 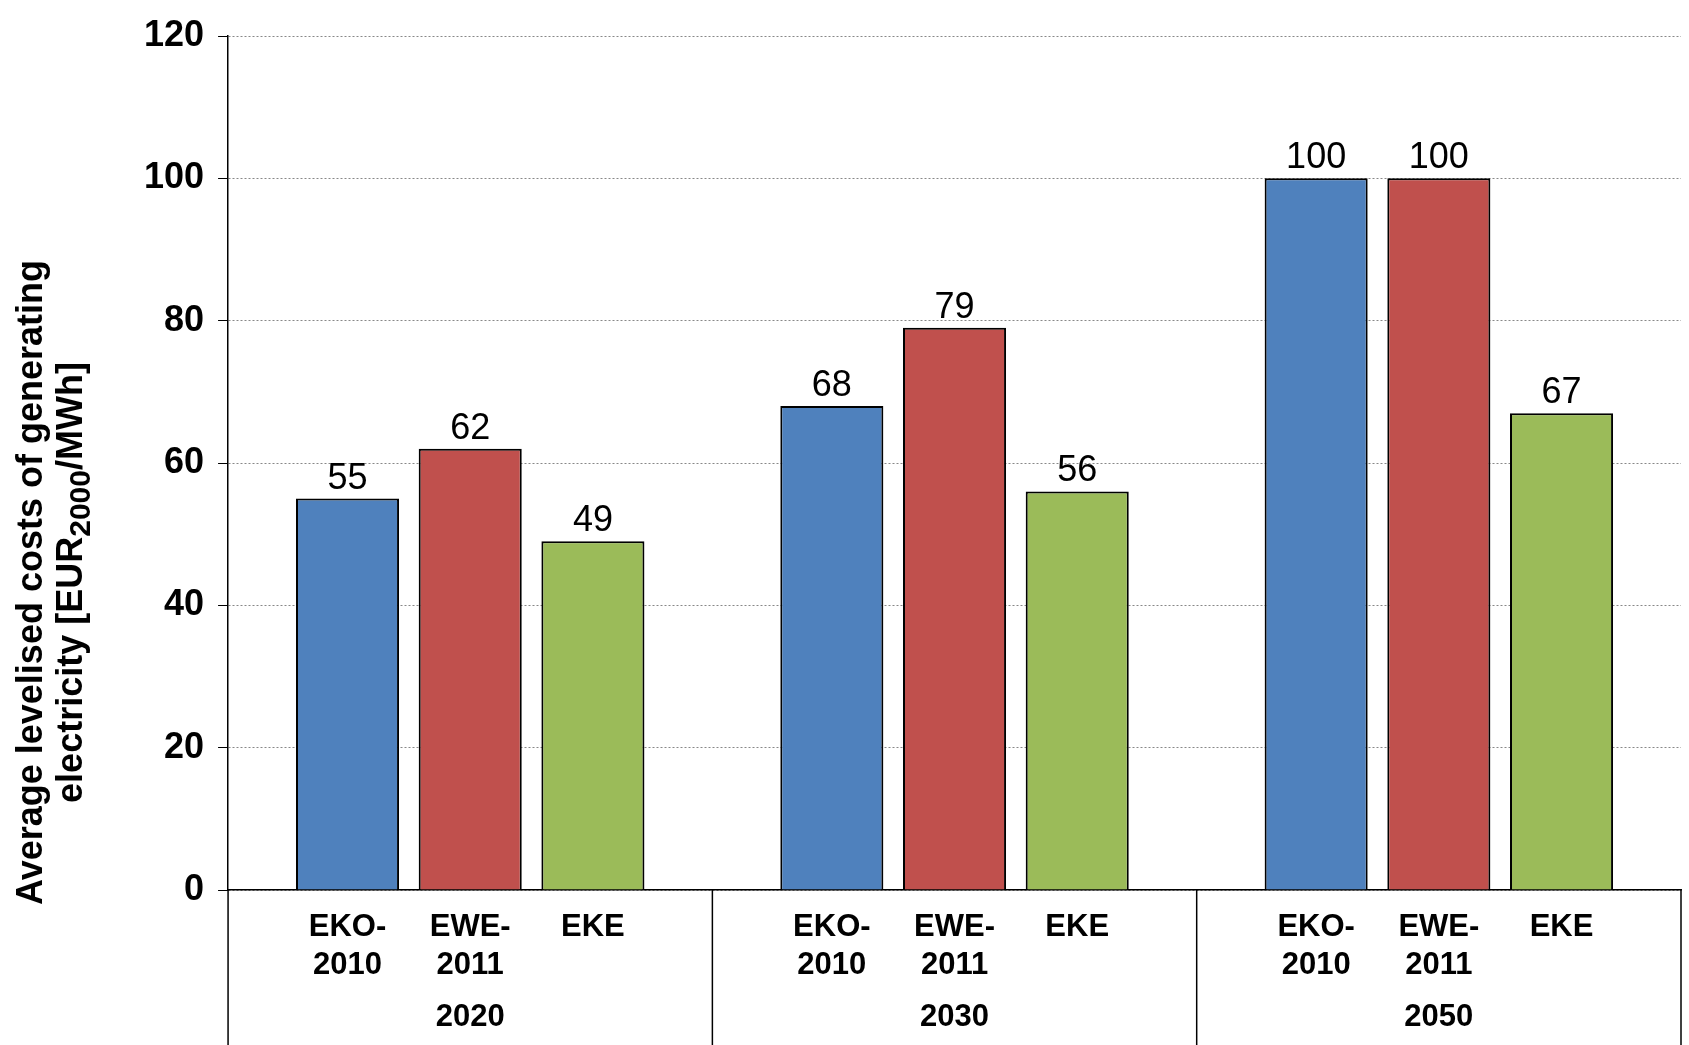 I want to click on x-tick-label: 2050, so click(x=1439, y=1016).